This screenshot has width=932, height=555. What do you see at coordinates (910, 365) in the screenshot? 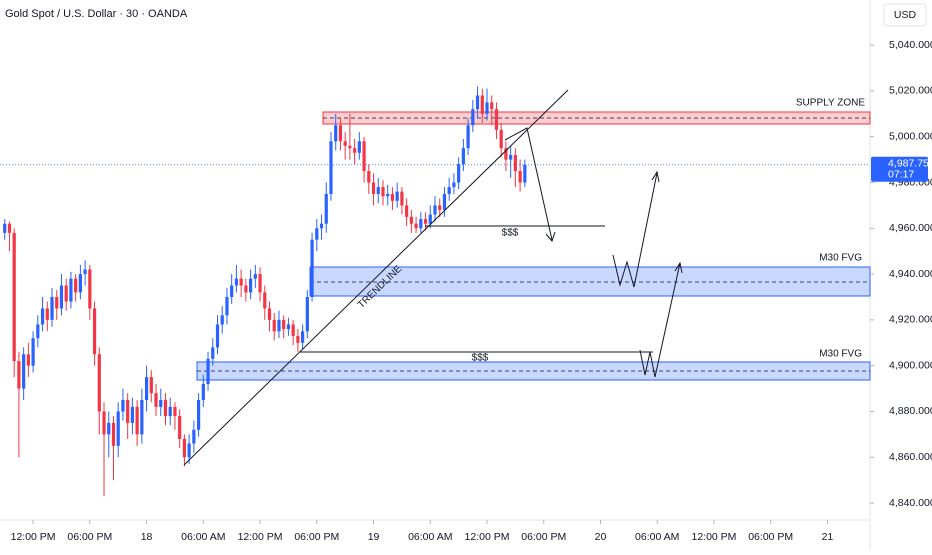
I see `y-tick-label: 4,900.000` at bounding box center [910, 365].